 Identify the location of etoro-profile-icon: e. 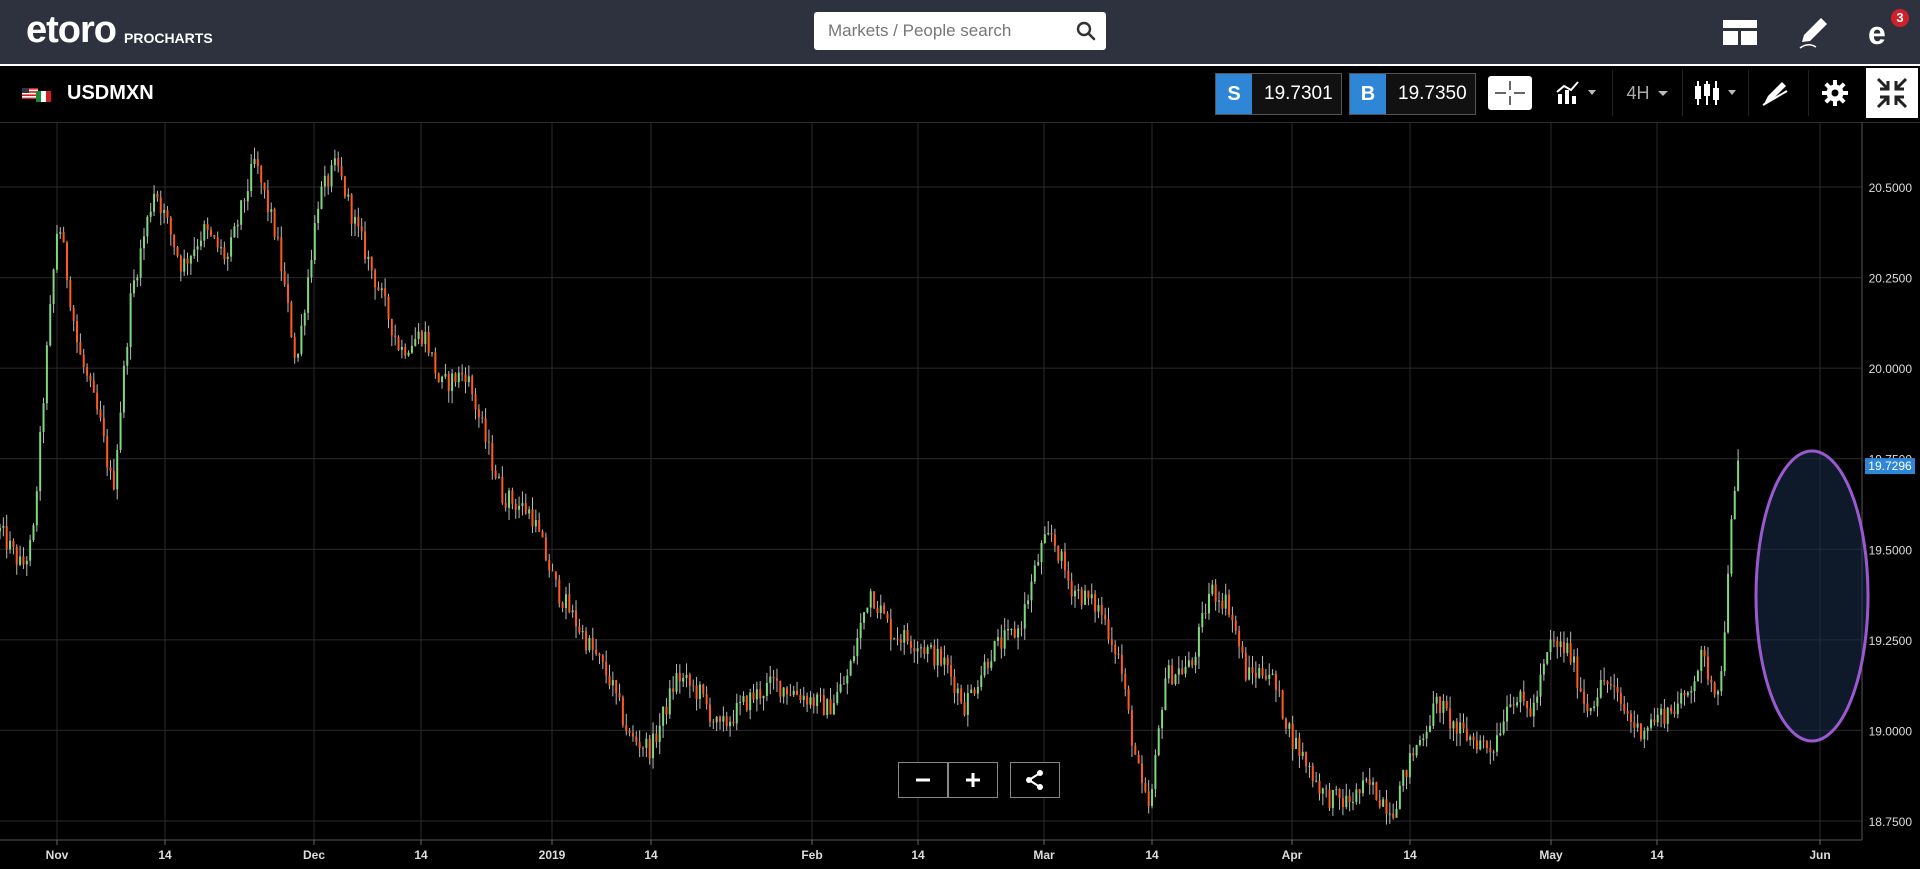
(1884, 32).